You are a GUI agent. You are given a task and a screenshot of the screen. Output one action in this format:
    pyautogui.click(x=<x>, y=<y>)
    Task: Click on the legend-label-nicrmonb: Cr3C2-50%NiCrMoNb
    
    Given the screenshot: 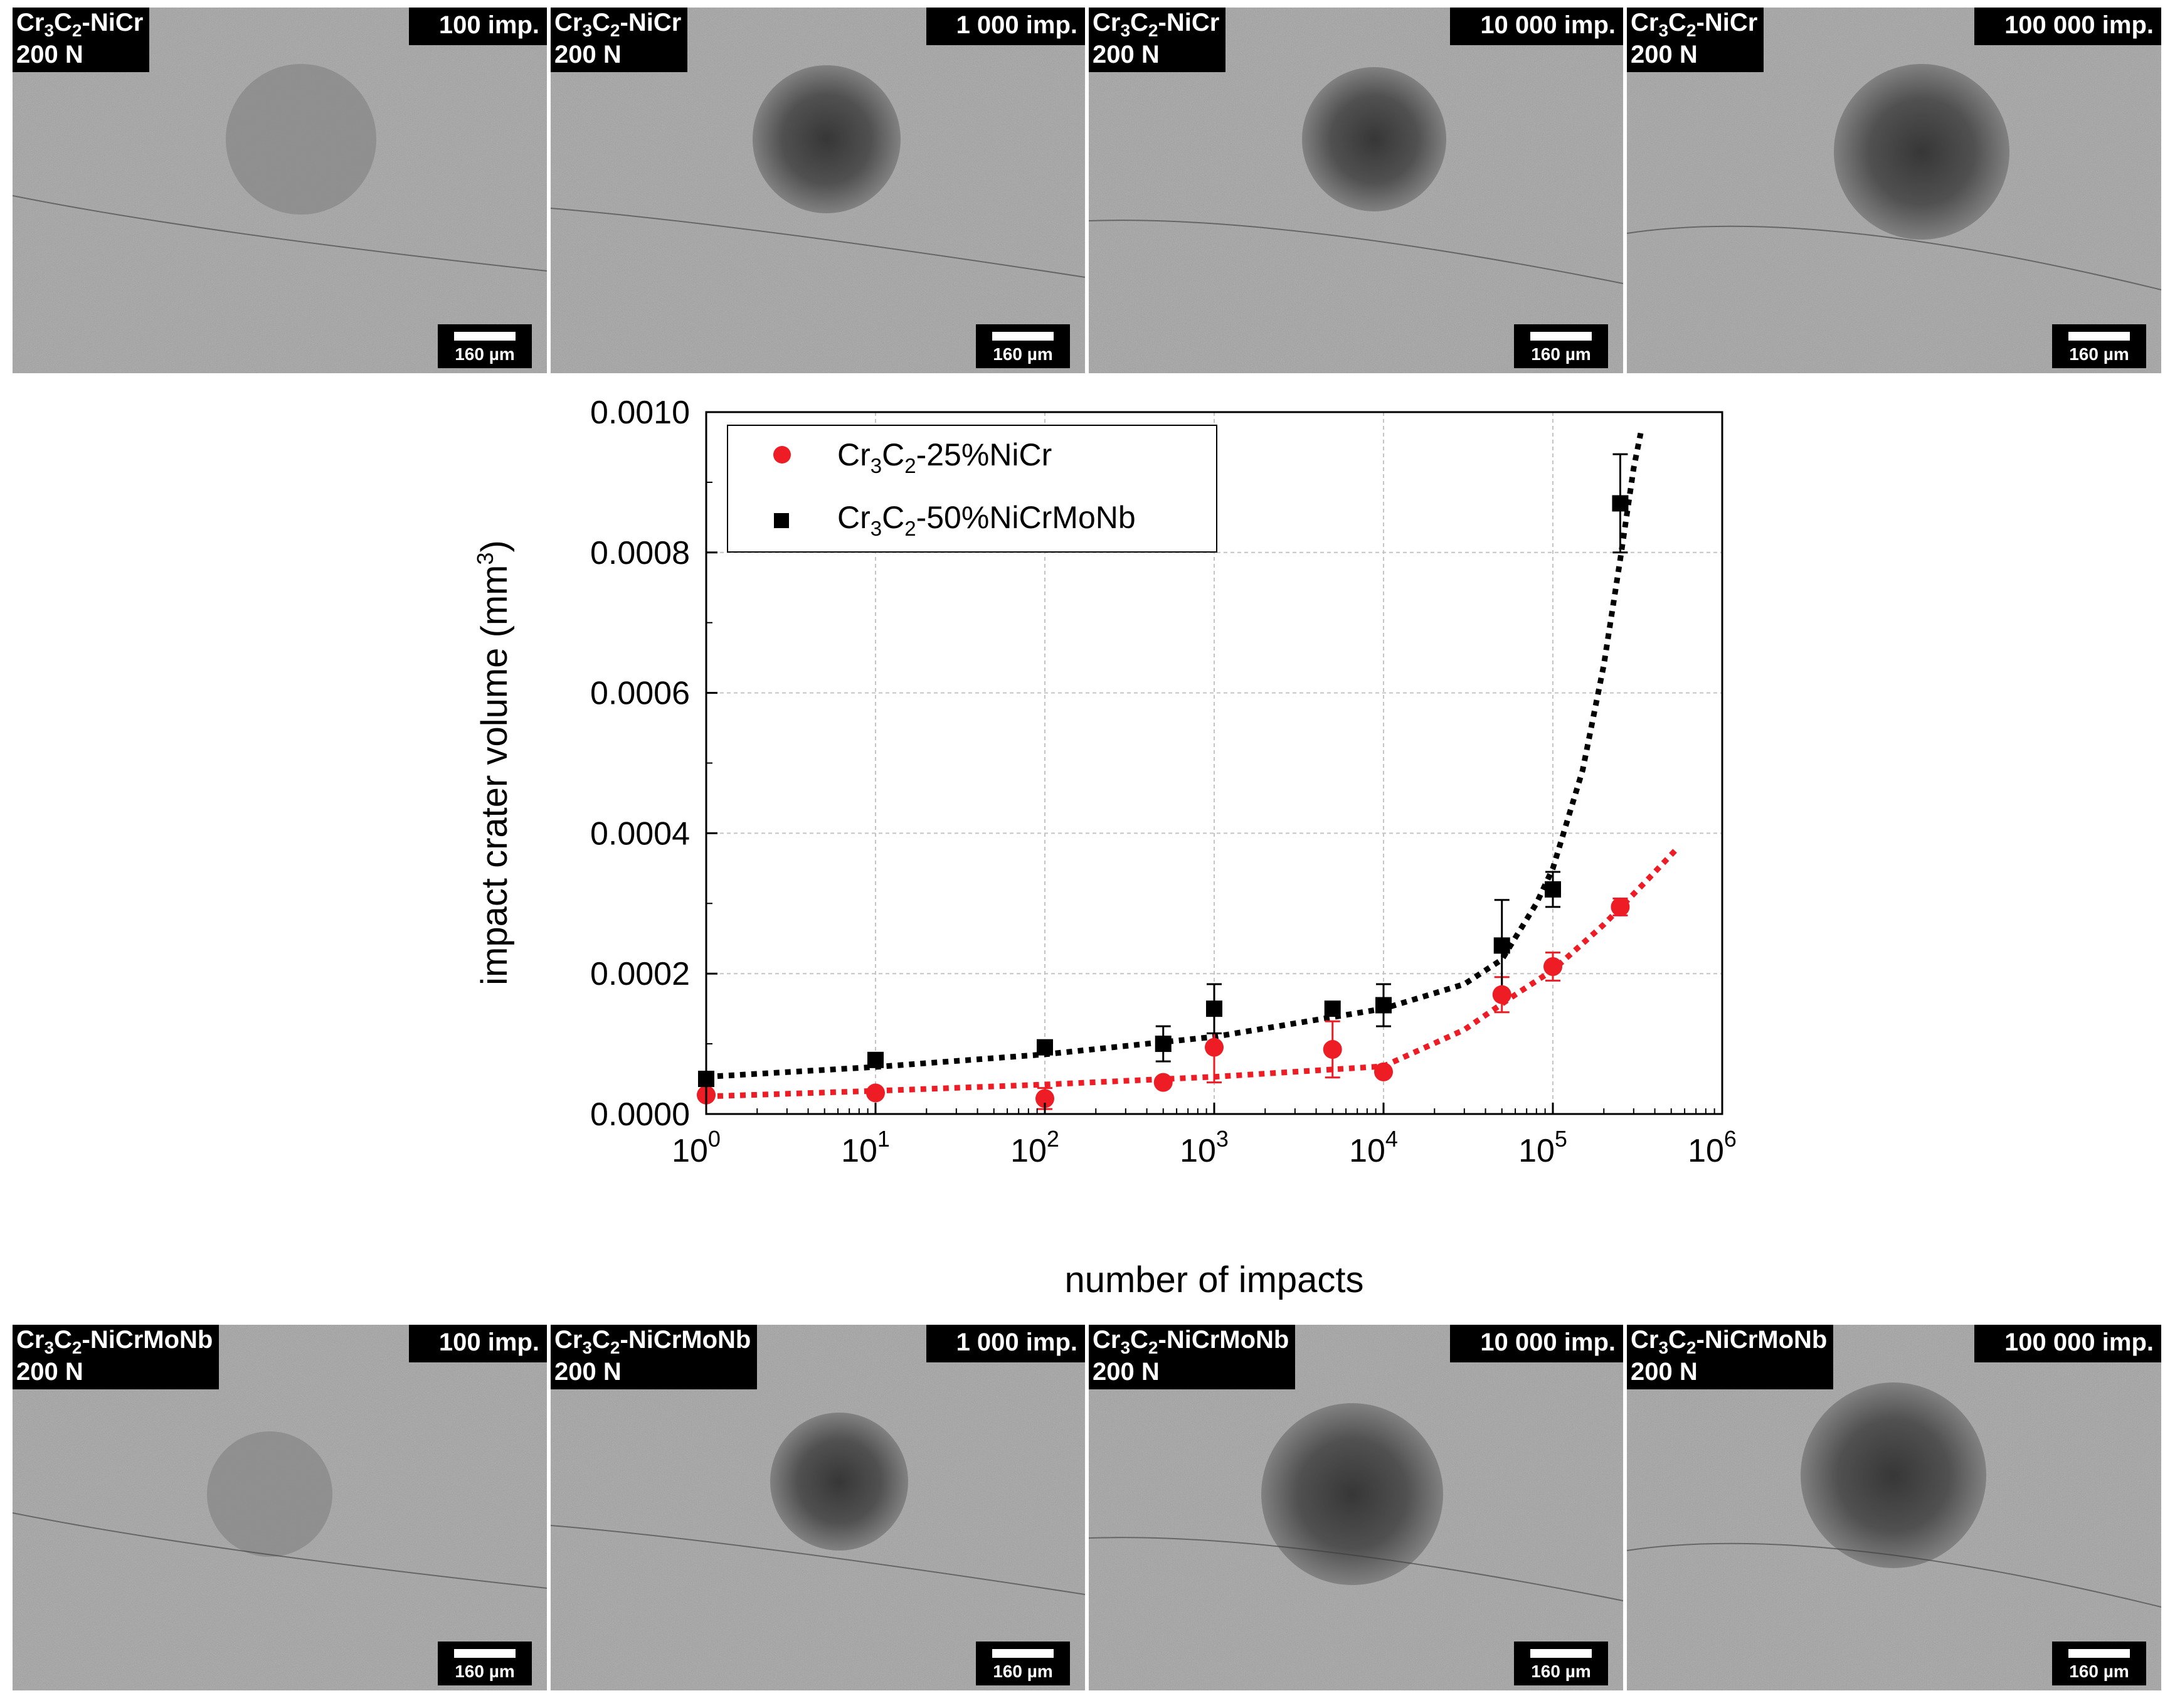 What is the action you would take?
    pyautogui.click(x=986, y=520)
    